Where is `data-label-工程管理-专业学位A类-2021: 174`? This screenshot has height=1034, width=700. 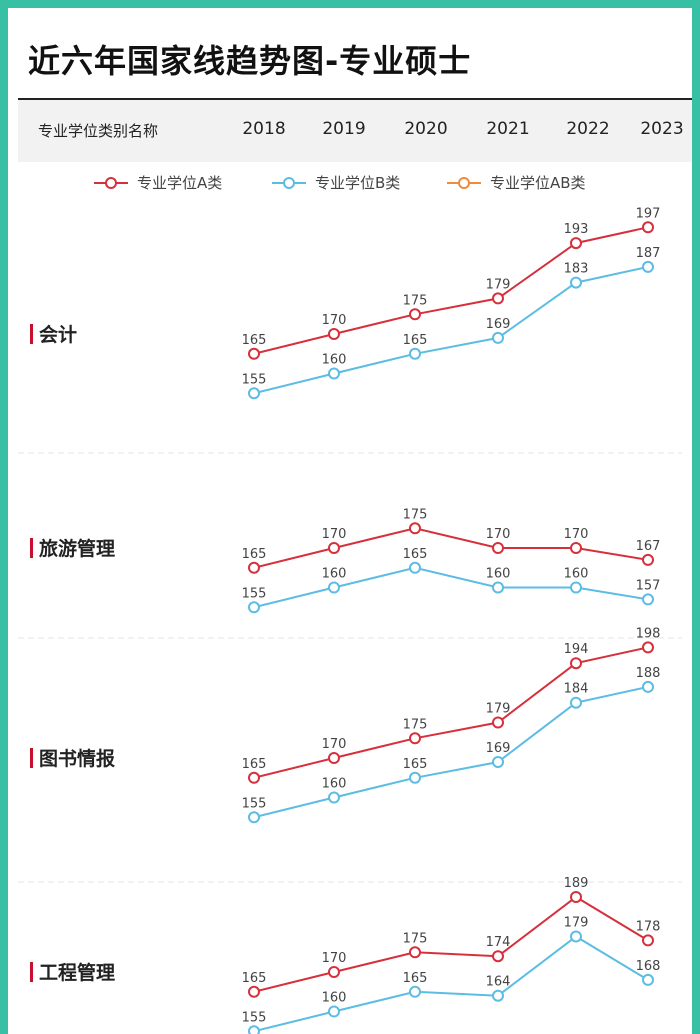 data-label-工程管理-专业学位A类-2021: 174 is located at coordinates (498, 942).